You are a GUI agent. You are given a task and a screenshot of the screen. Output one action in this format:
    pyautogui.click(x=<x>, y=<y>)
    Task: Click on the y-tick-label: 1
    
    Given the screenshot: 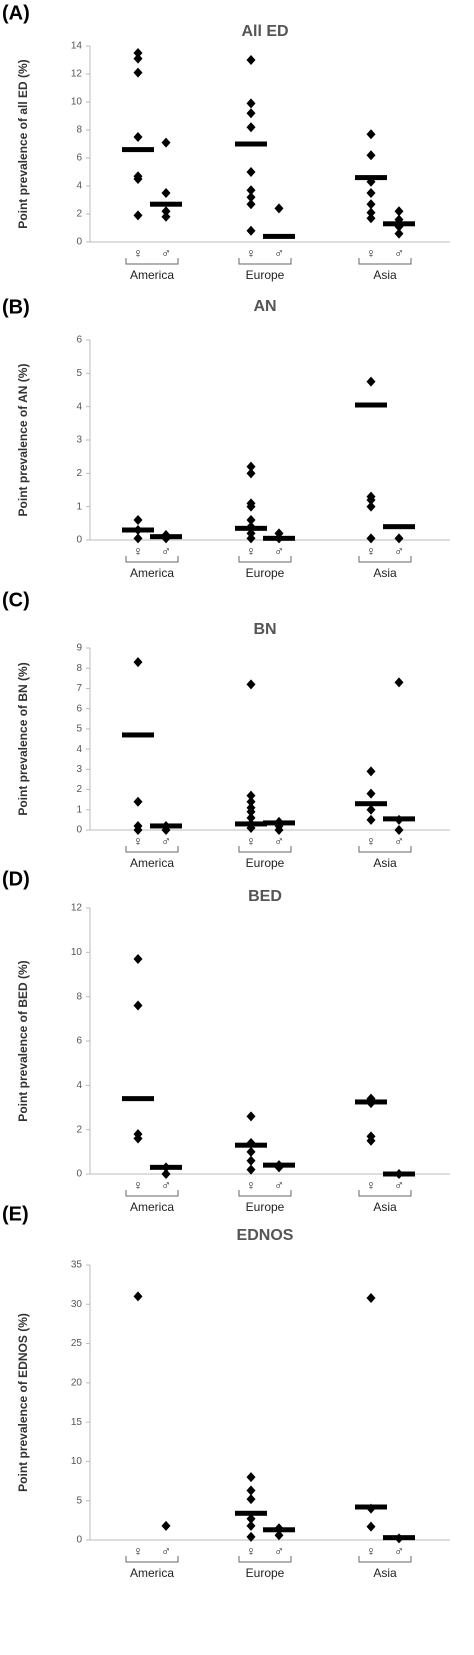 What is the action you would take?
    pyautogui.click(x=79, y=506)
    